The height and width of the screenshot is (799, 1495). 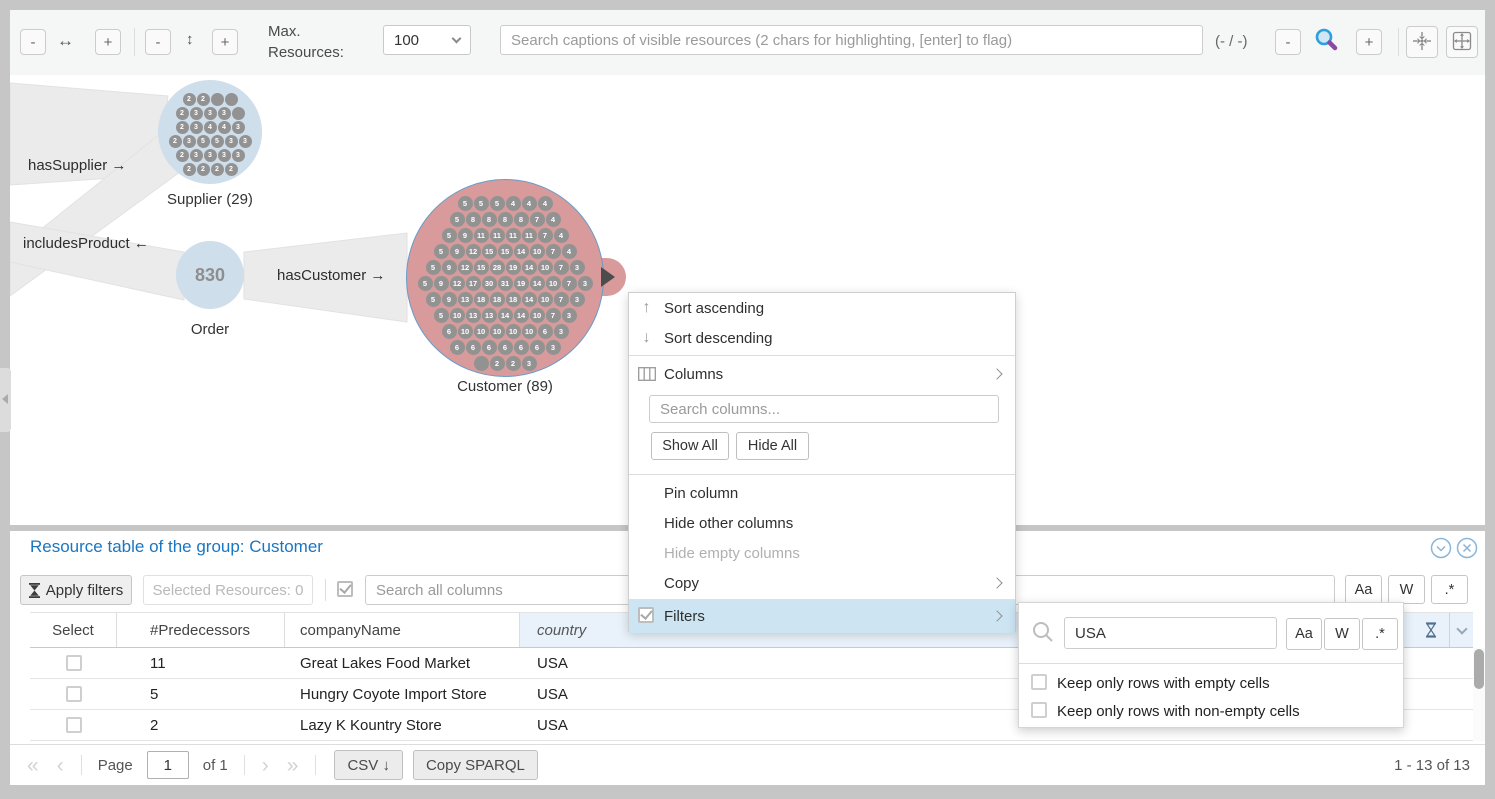 I want to click on menu-divider, so click(x=822, y=474).